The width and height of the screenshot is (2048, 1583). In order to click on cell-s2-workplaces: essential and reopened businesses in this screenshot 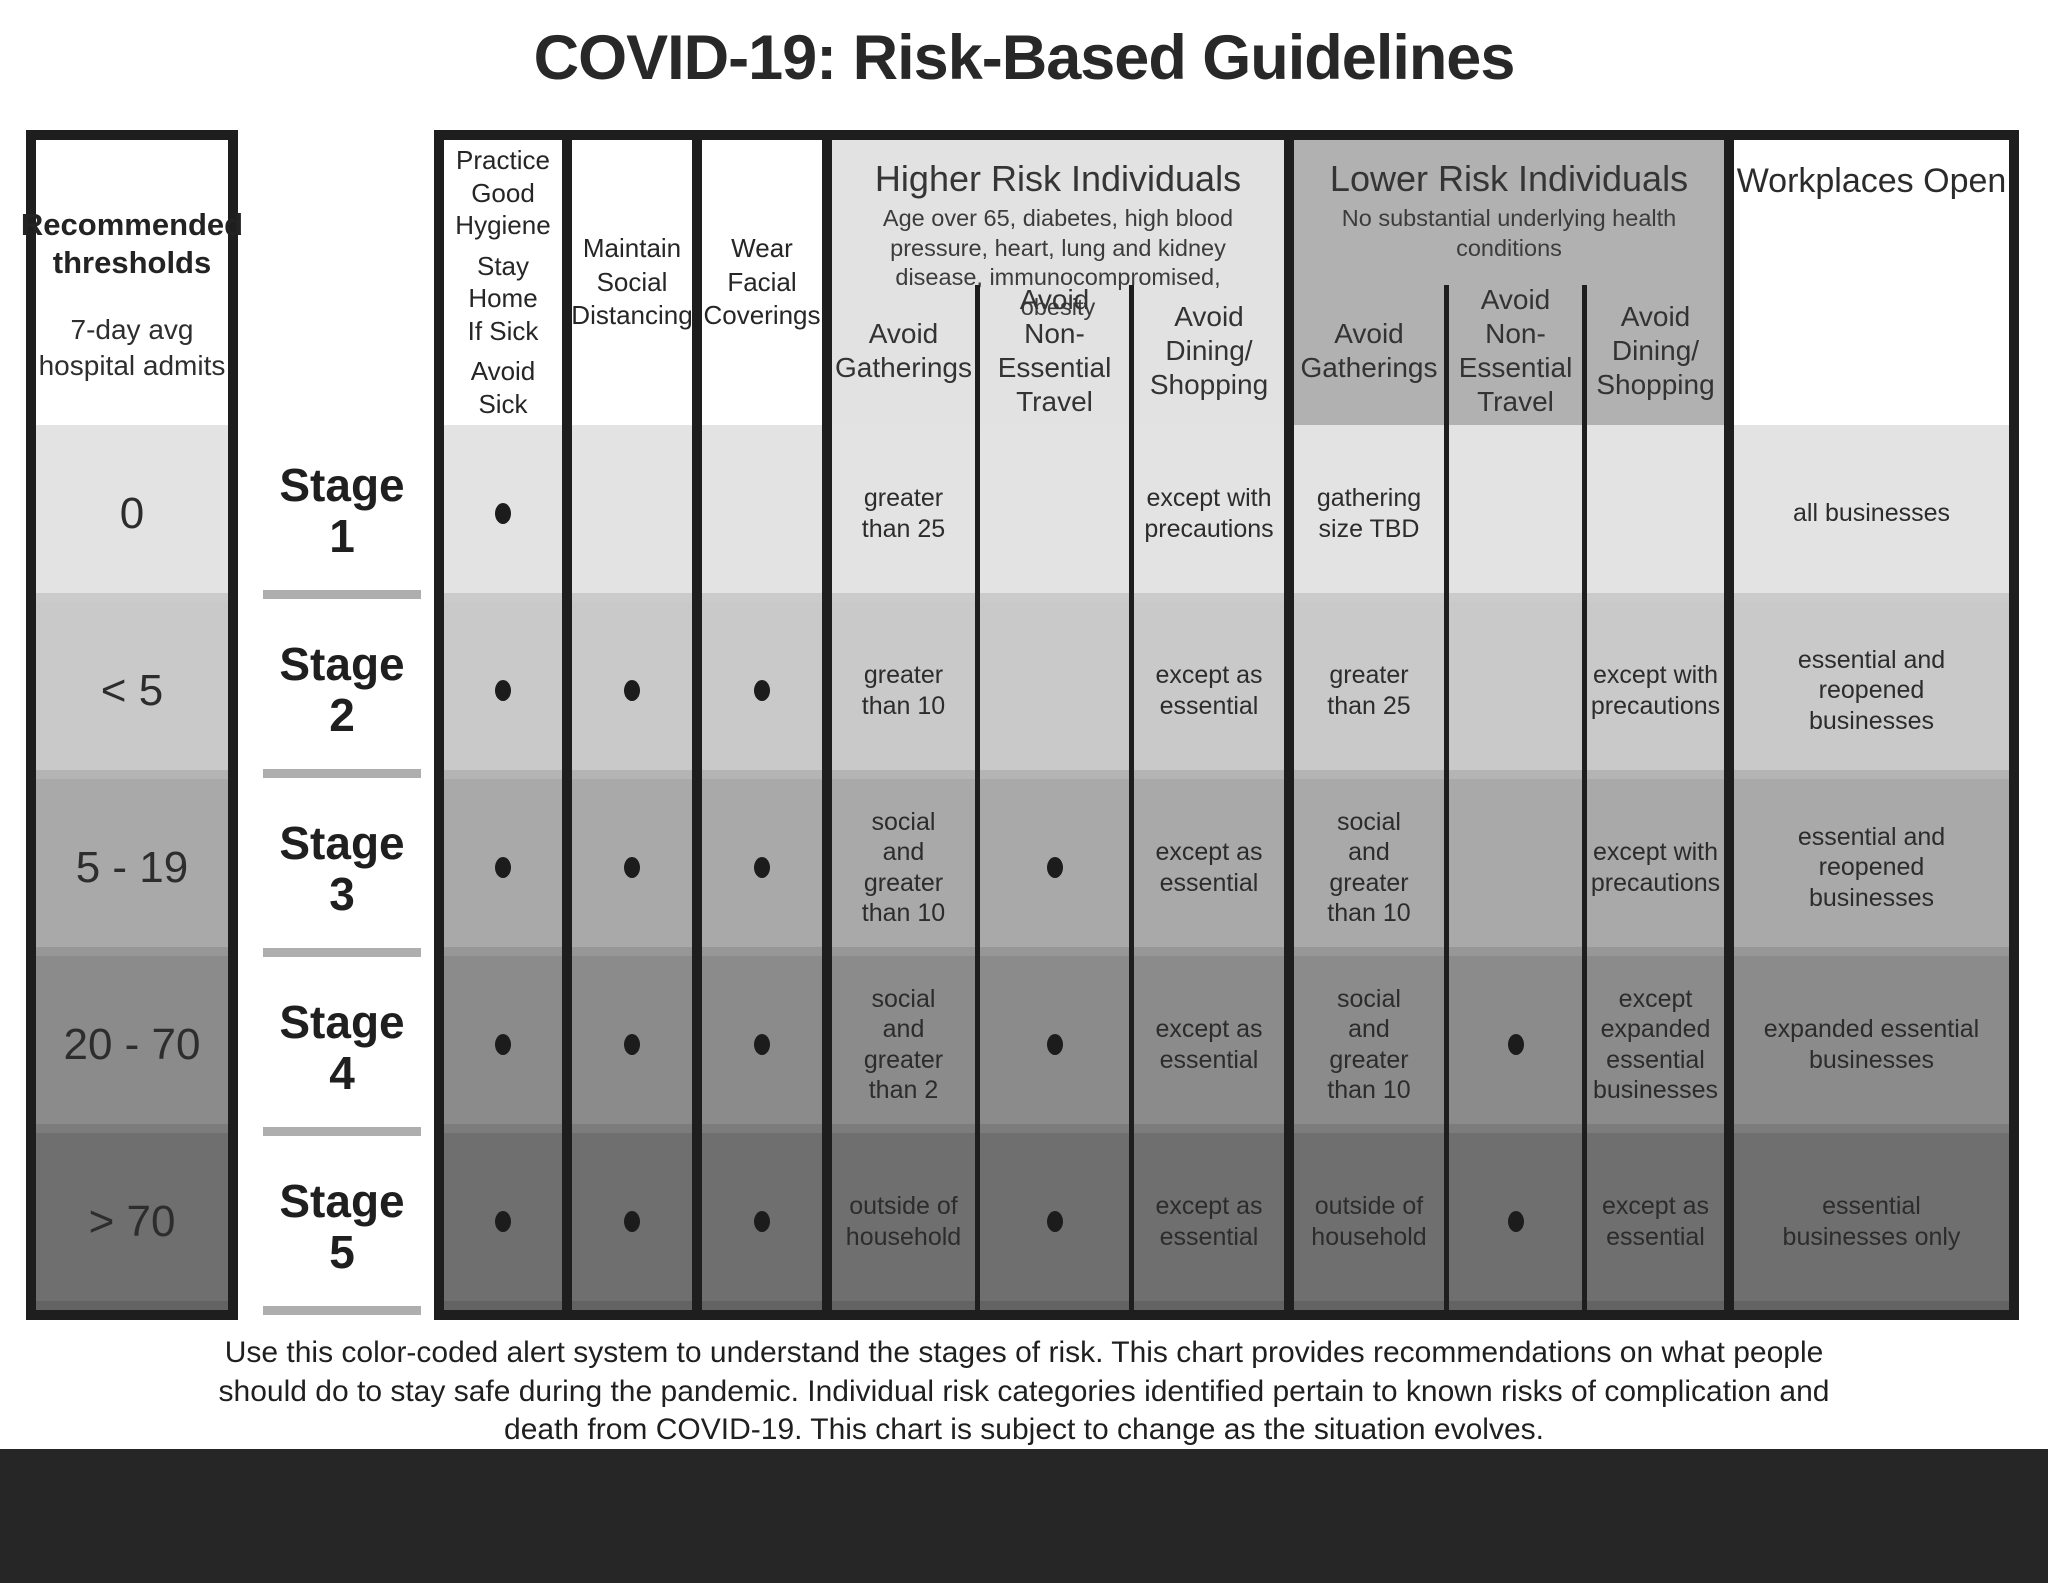, I will do `click(1871, 690)`.